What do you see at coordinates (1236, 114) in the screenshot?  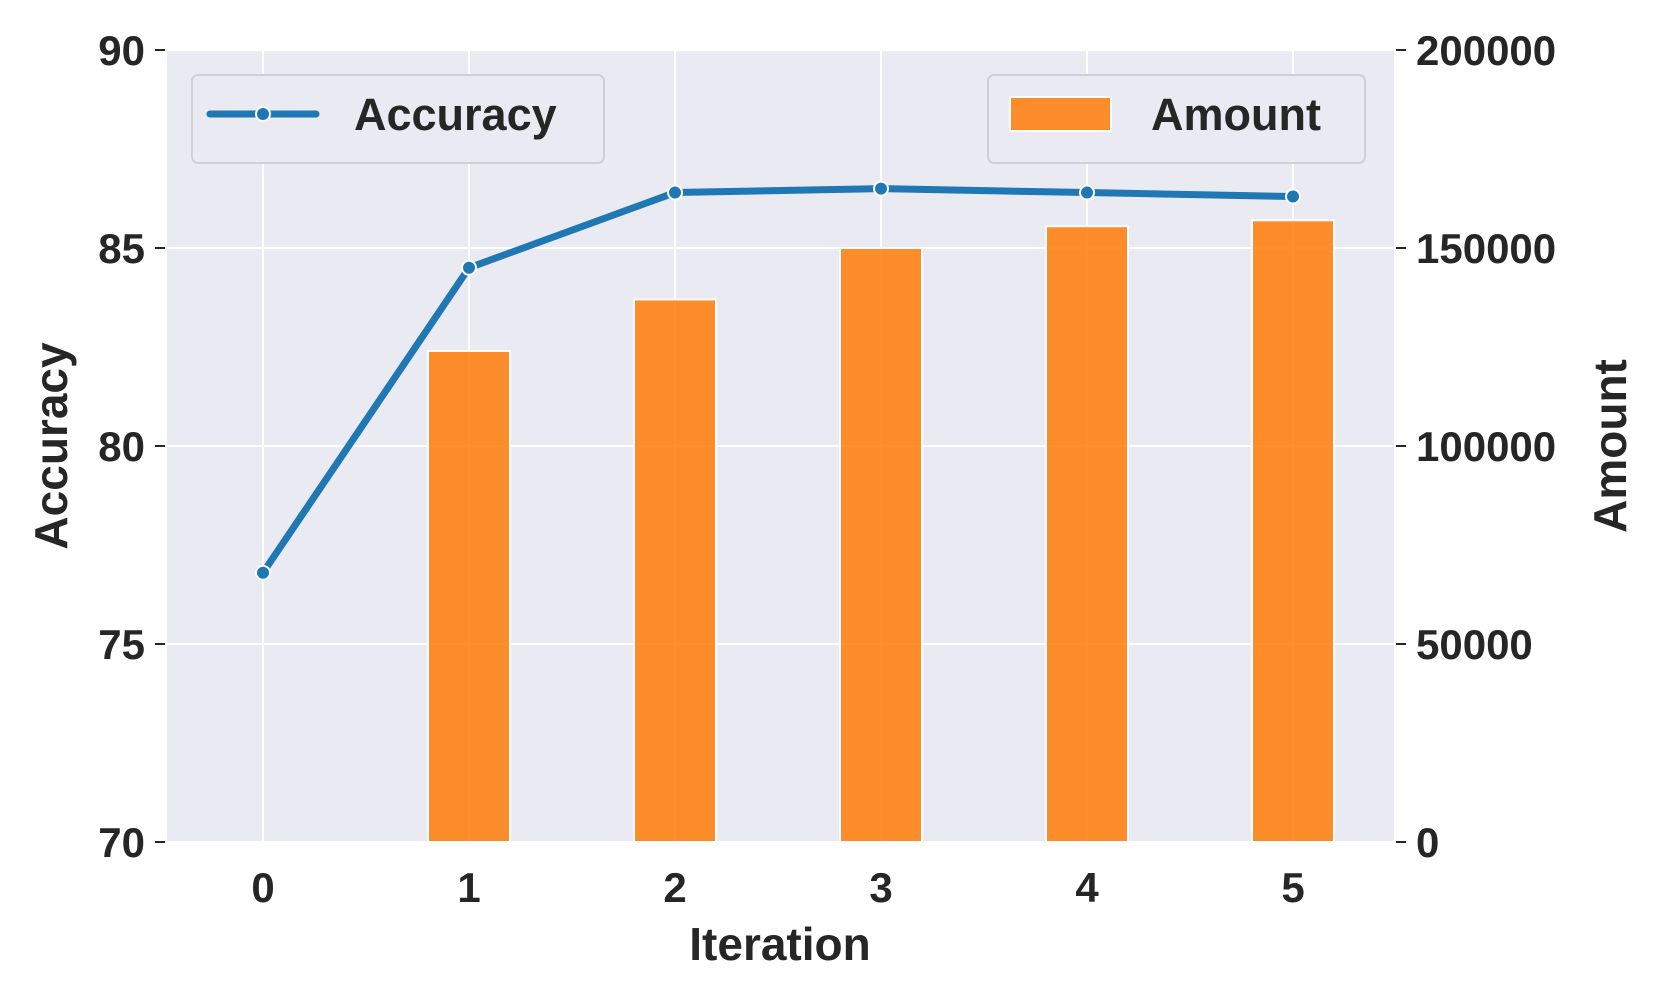 I see `legend-amount-label: Amount` at bounding box center [1236, 114].